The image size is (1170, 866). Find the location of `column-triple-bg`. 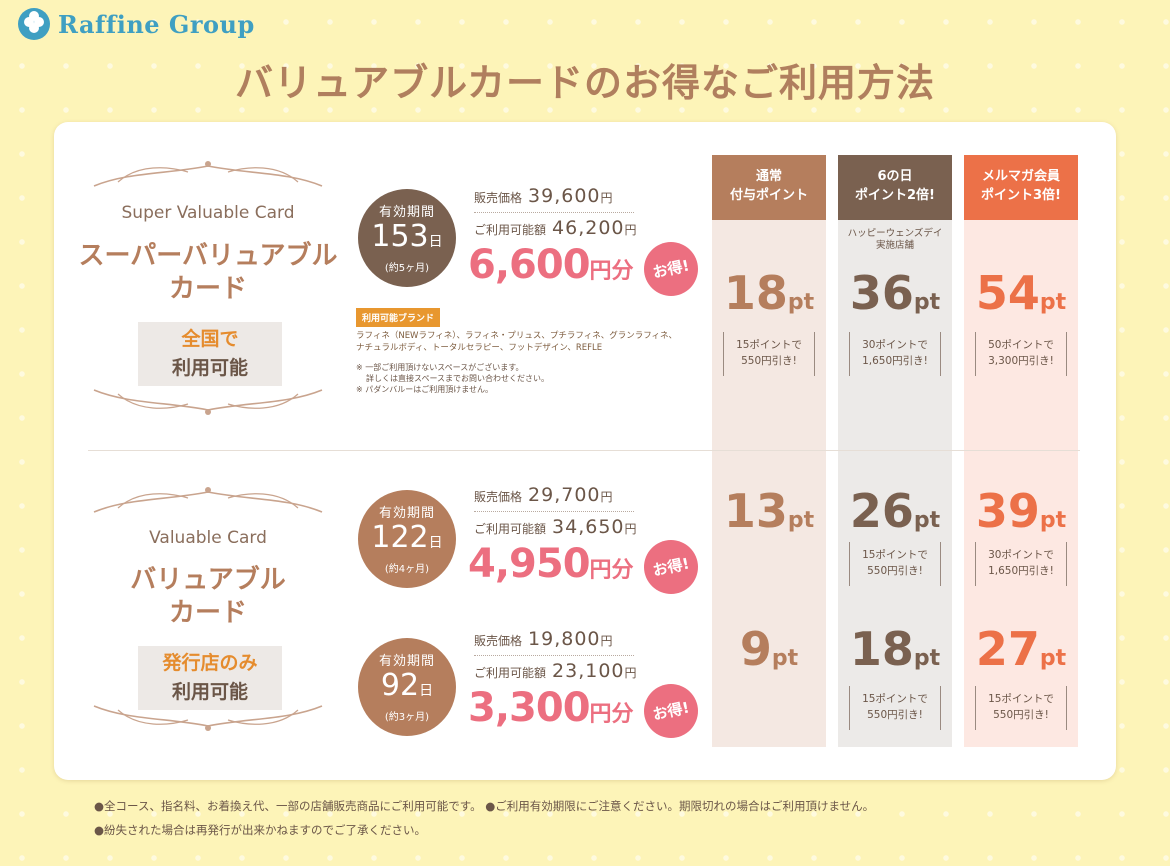

column-triple-bg is located at coordinates (1021, 451).